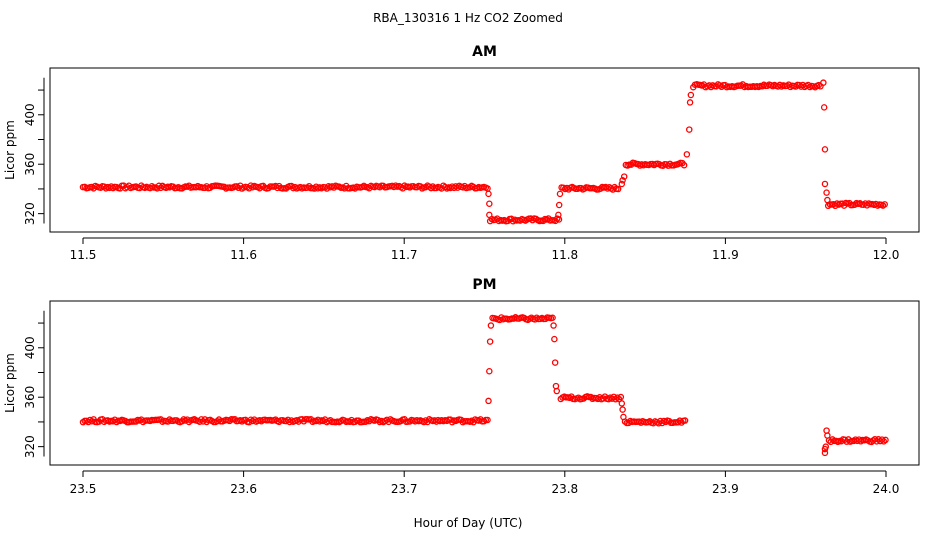 The image size is (936, 540). I want to click on pm-y-axis-title: Licor ppm, so click(10, 383).